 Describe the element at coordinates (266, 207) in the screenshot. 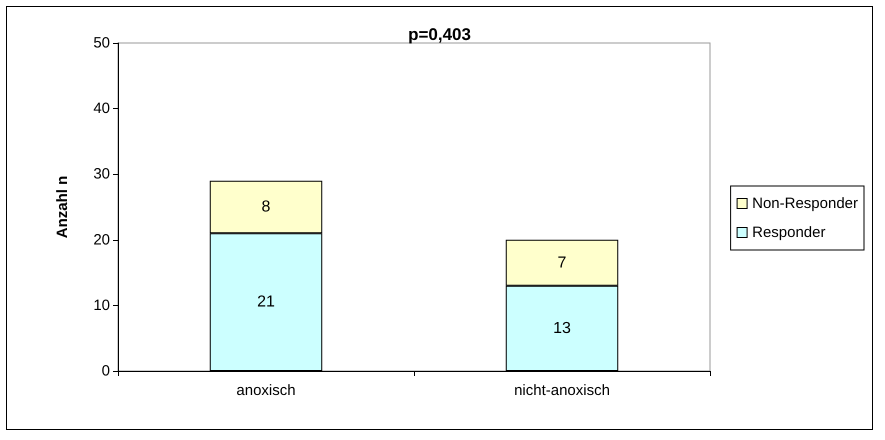

I see `data-label: 8` at that location.